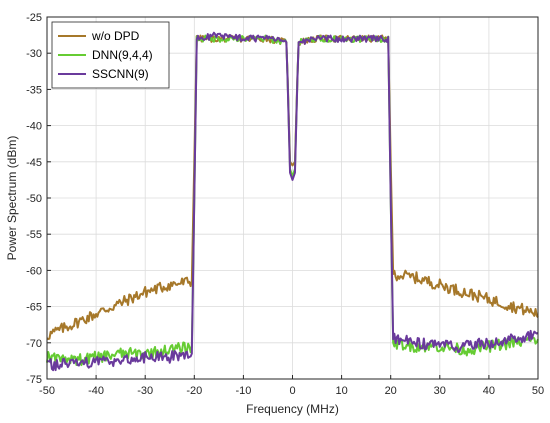 The image size is (550, 423). I want to click on y-tick-label: -65, so click(34, 308).